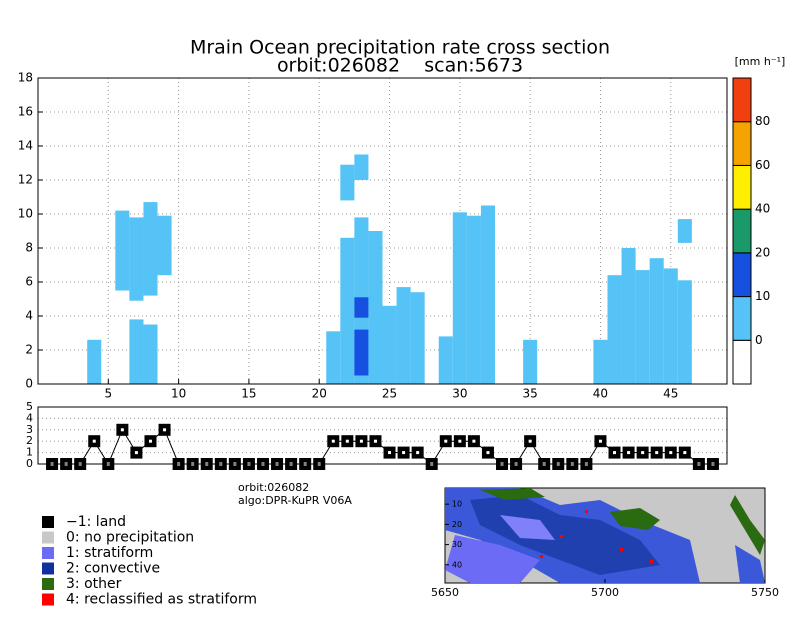  Describe the element at coordinates (759, 340) in the screenshot. I see `colorbar-tick-label: 0` at that location.